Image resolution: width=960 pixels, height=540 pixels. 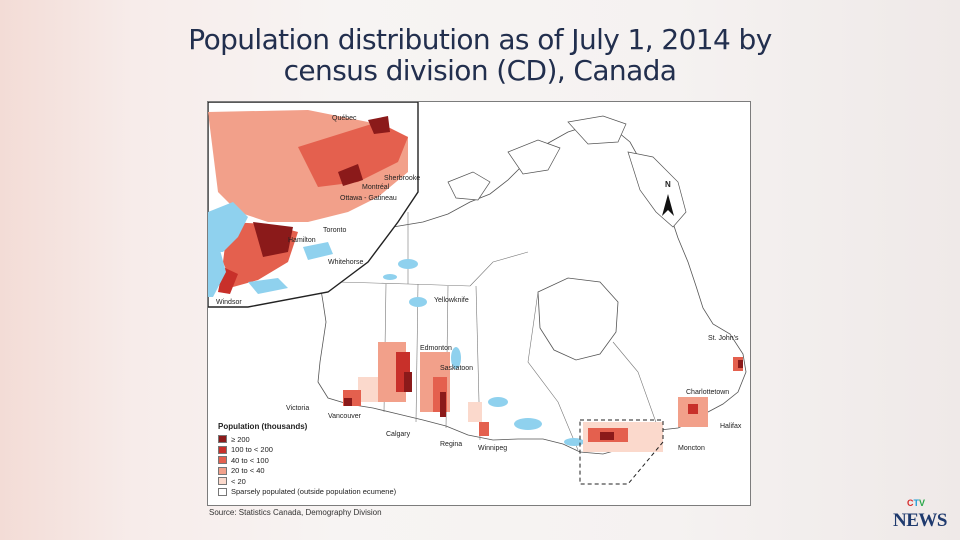 What do you see at coordinates (920, 520) in the screenshot?
I see `news-logo-text: NEWS` at bounding box center [920, 520].